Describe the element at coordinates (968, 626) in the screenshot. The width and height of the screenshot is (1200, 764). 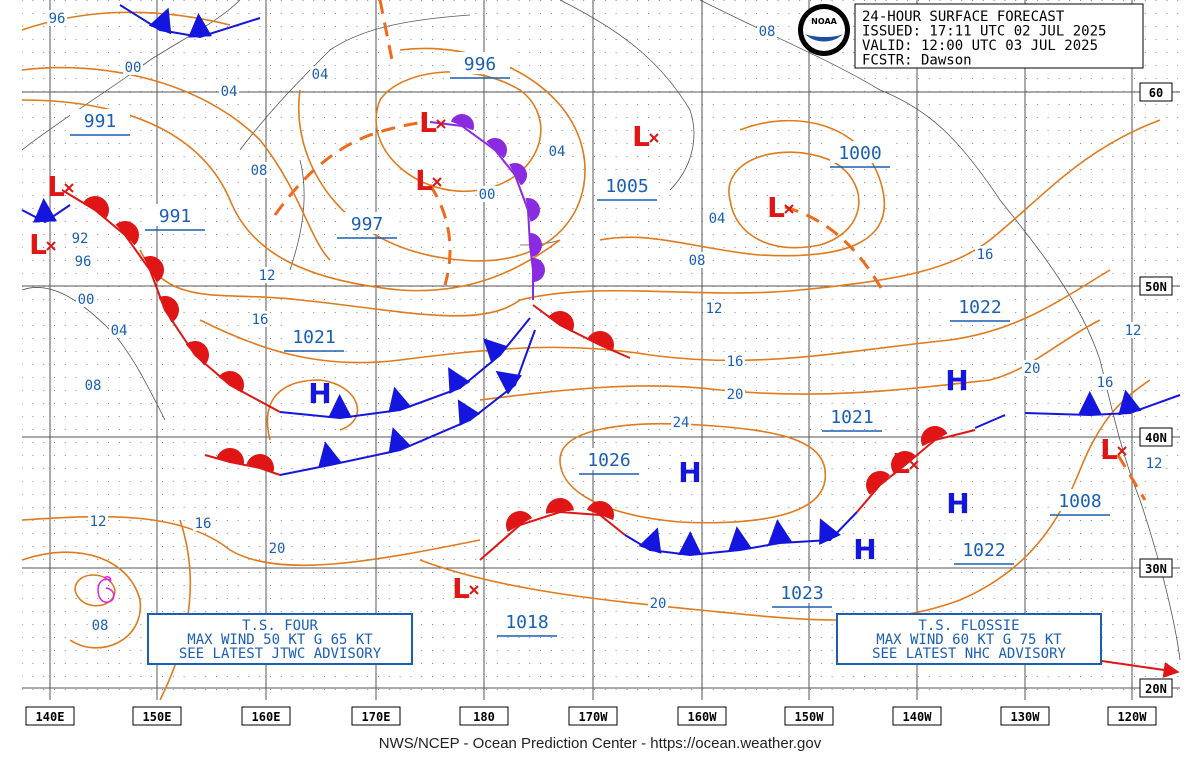
I see `advisory-line: T.S. FLOSSIE` at that location.